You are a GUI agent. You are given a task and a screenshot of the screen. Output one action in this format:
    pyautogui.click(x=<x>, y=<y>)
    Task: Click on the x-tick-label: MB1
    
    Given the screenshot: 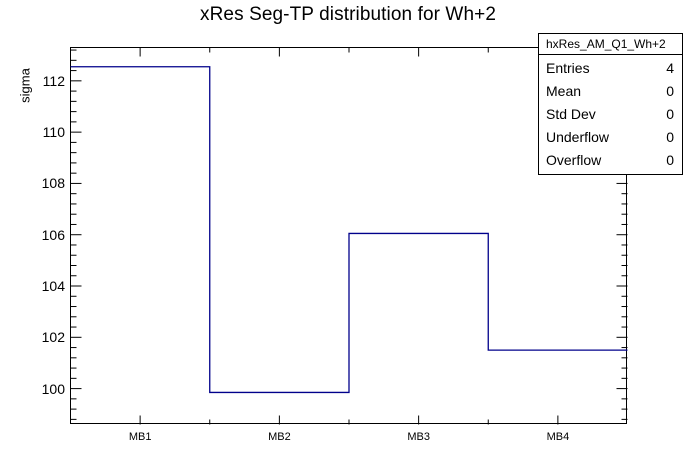 What is the action you would take?
    pyautogui.click(x=140, y=436)
    